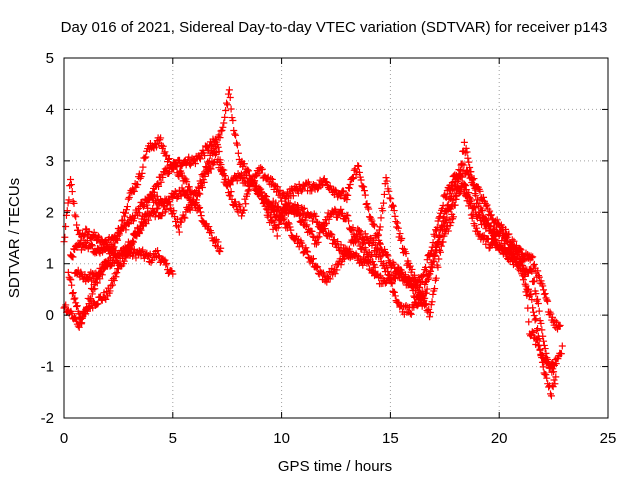 The image size is (640, 480). Describe the element at coordinates (608, 438) in the screenshot. I see `x-tick-label: 25` at that location.